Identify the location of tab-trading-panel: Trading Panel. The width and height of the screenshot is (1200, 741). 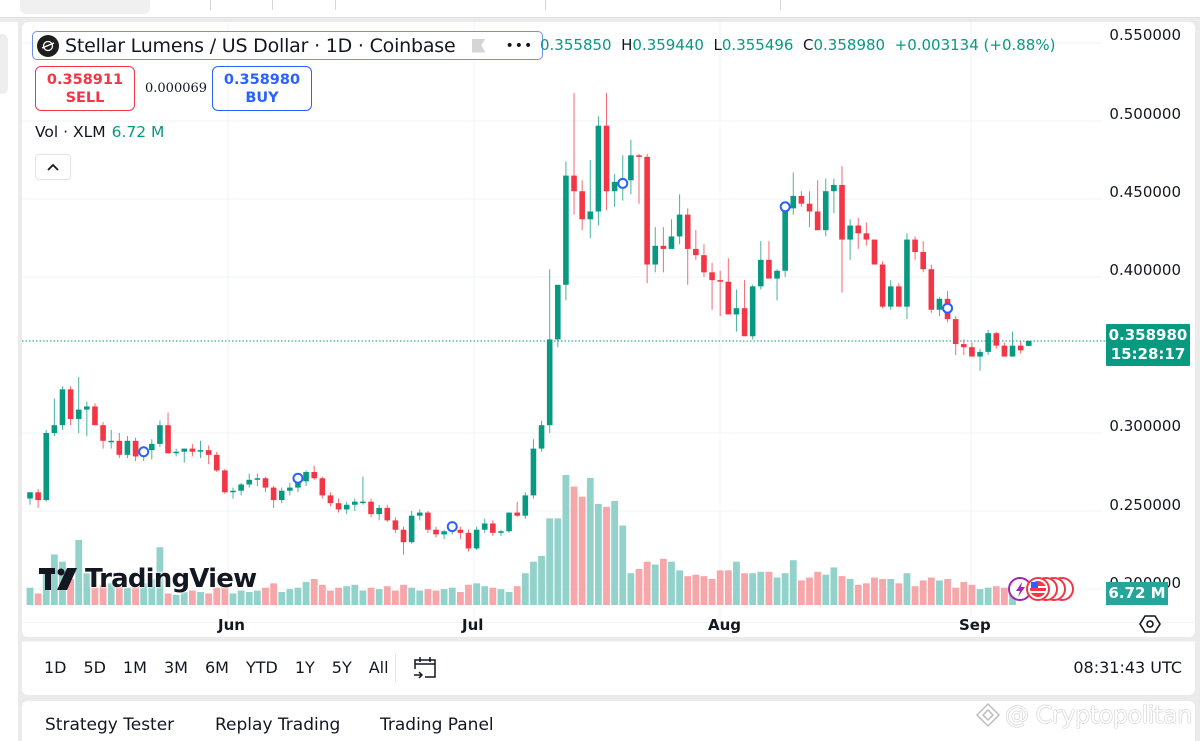
(437, 725).